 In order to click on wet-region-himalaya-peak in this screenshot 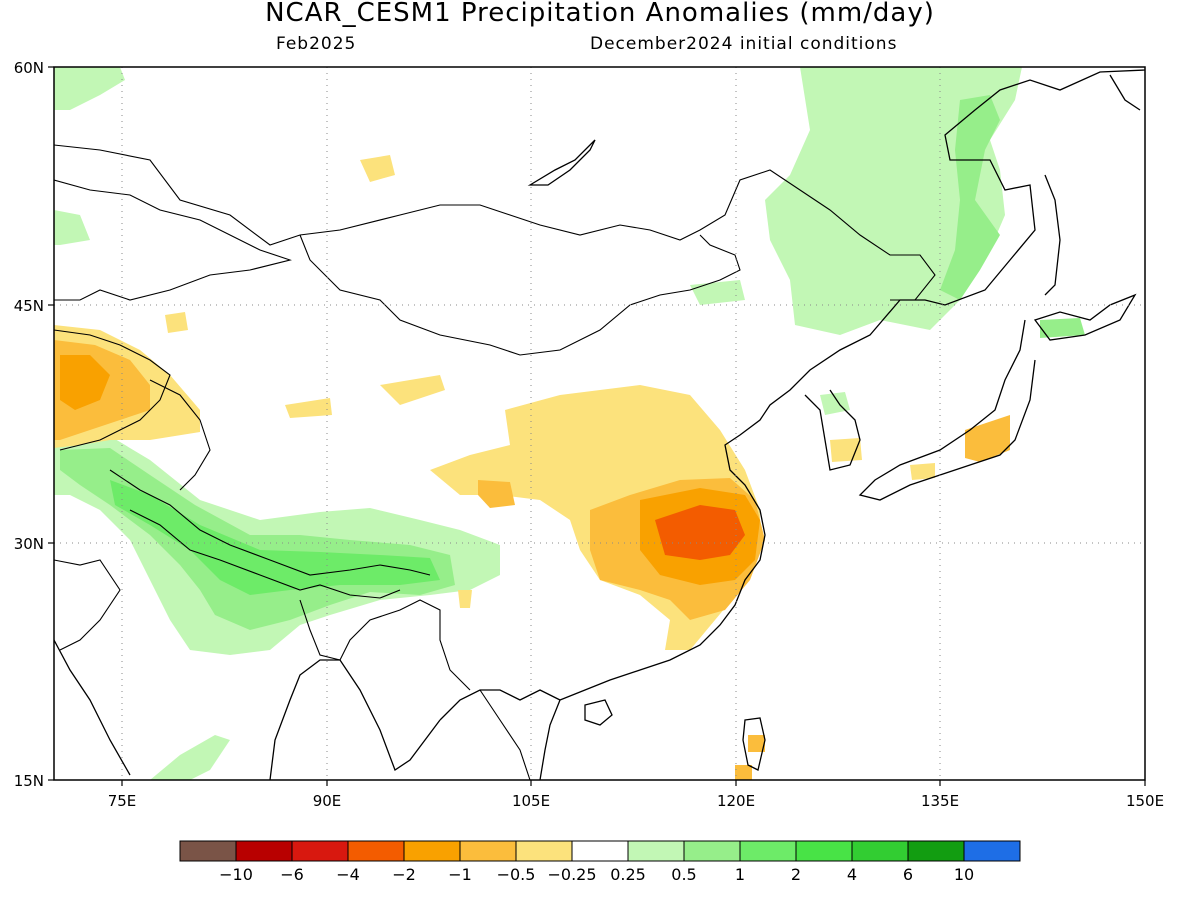, I will do `click(275, 537)`.